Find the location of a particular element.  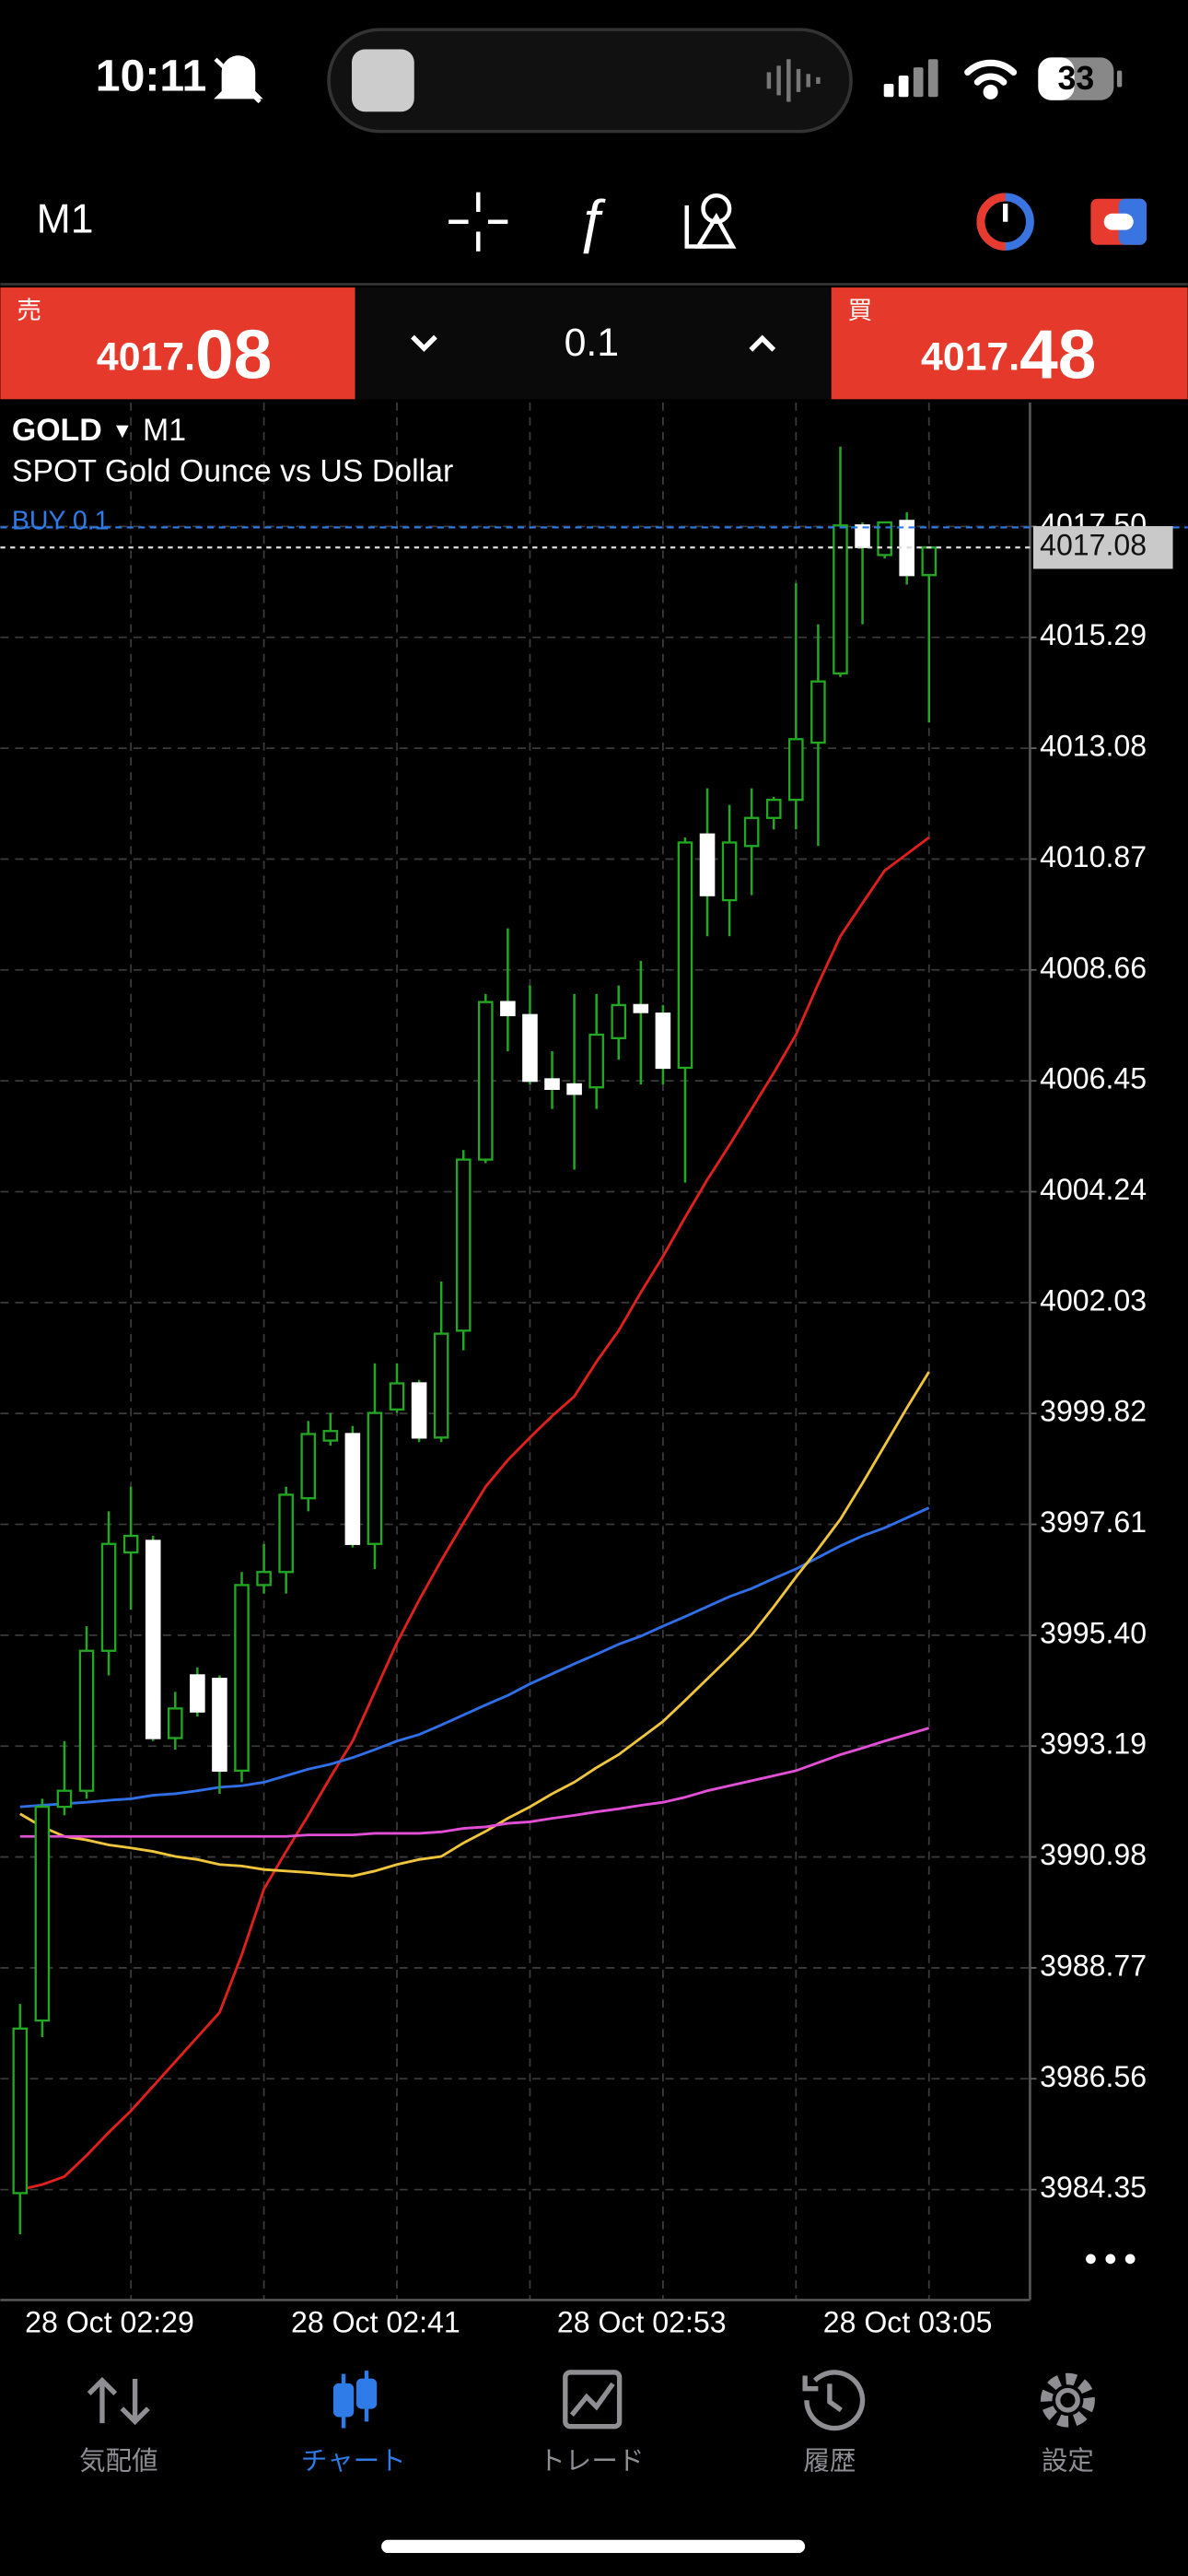

tab-label: チャート is located at coordinates (353, 2461).